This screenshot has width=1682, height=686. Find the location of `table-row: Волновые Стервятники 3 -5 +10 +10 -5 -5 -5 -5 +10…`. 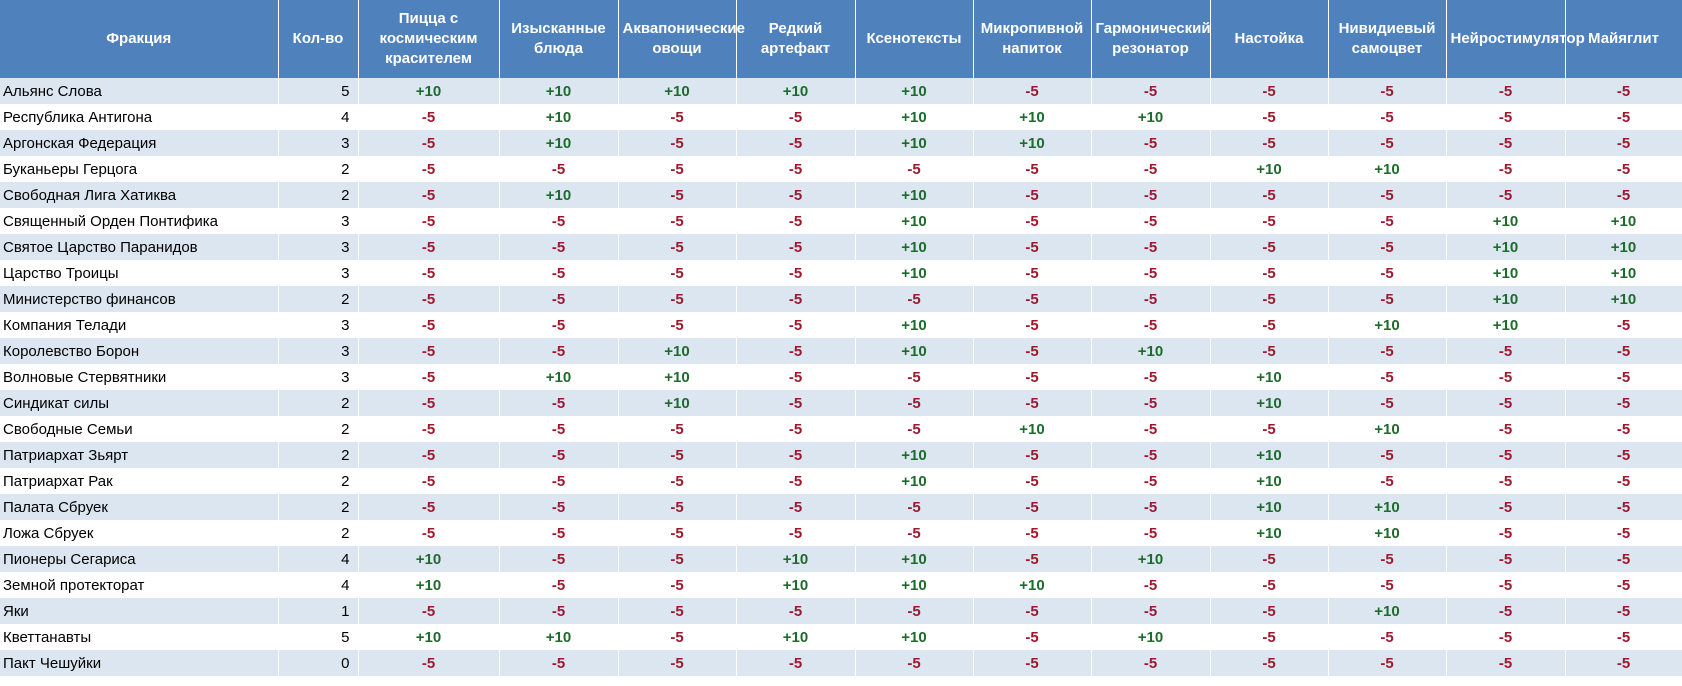

table-row: Волновые Стервятники 3 -5 +10 +10 -5 -5 -5 -5 +10… is located at coordinates (841, 377).